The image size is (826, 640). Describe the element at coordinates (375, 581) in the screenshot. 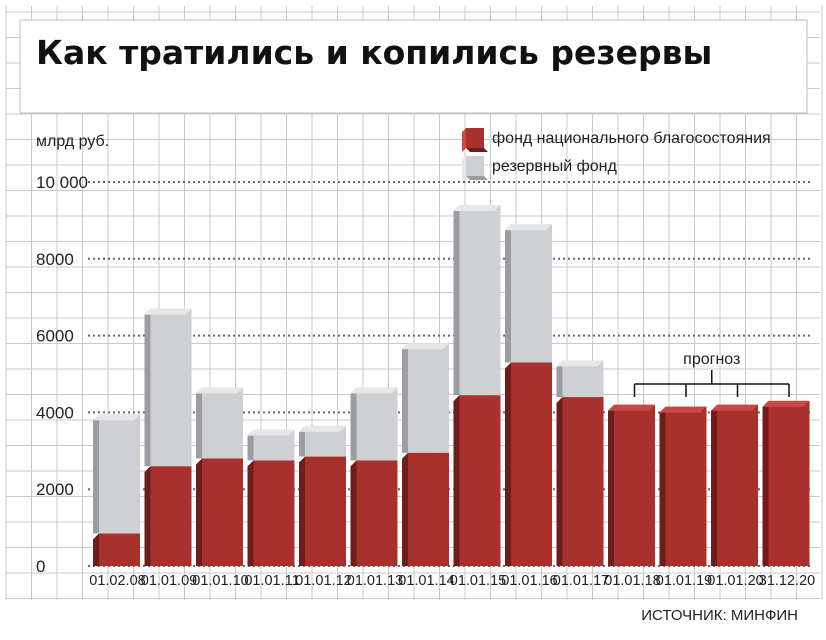

I see `x-tick-label: 01.01.13` at that location.